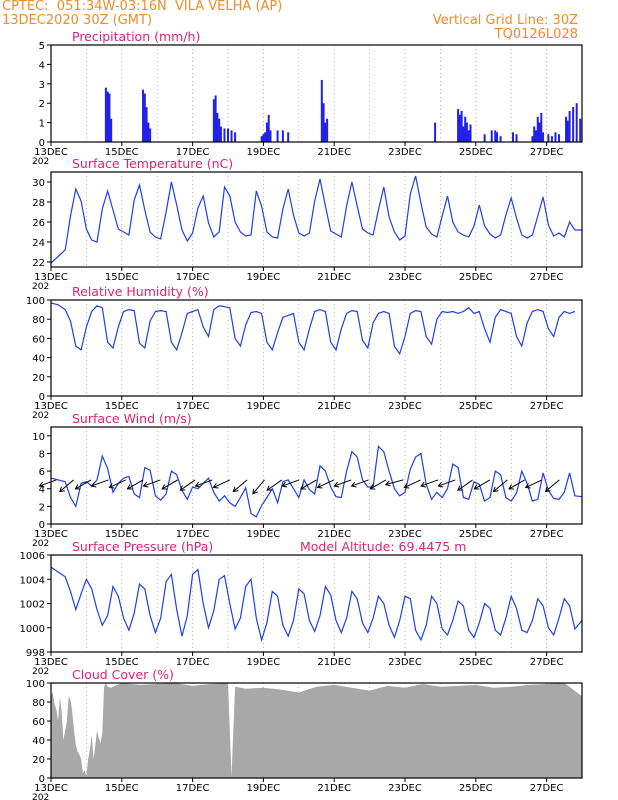 The image size is (618, 800). I want to click on y-tick-label: 60, so click(38, 722).